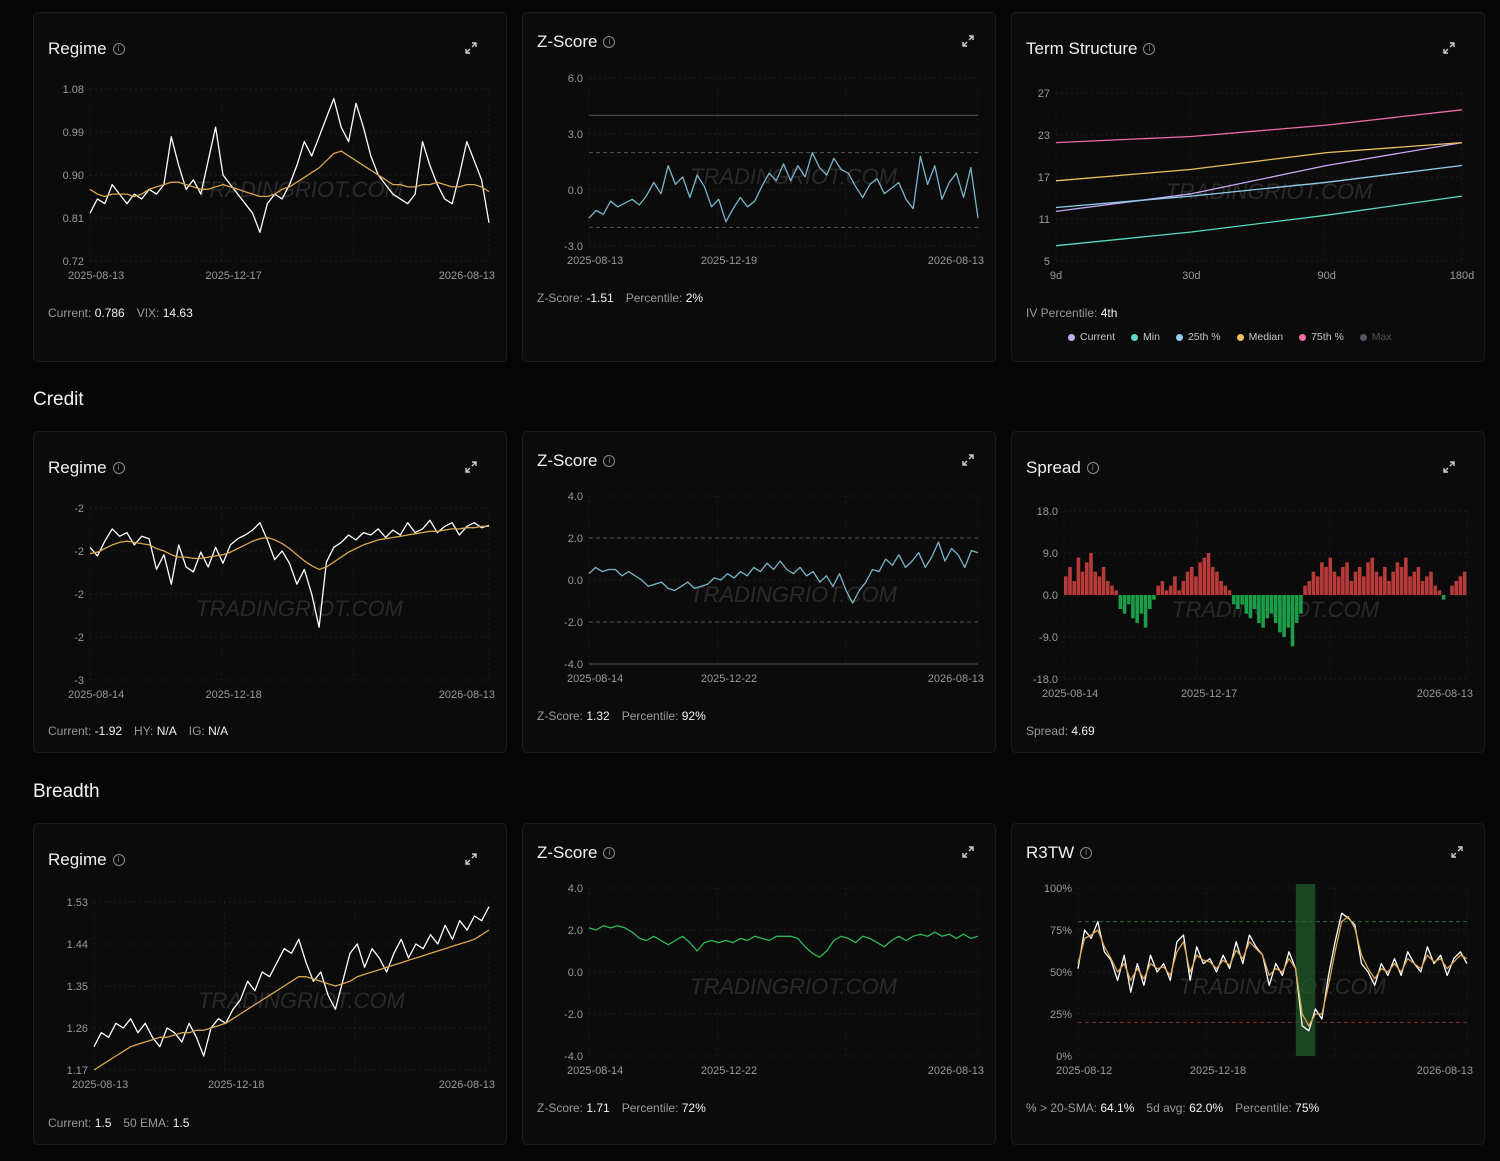 The height and width of the screenshot is (1161, 1500). I want to click on legend-item: Min, so click(1145, 337).